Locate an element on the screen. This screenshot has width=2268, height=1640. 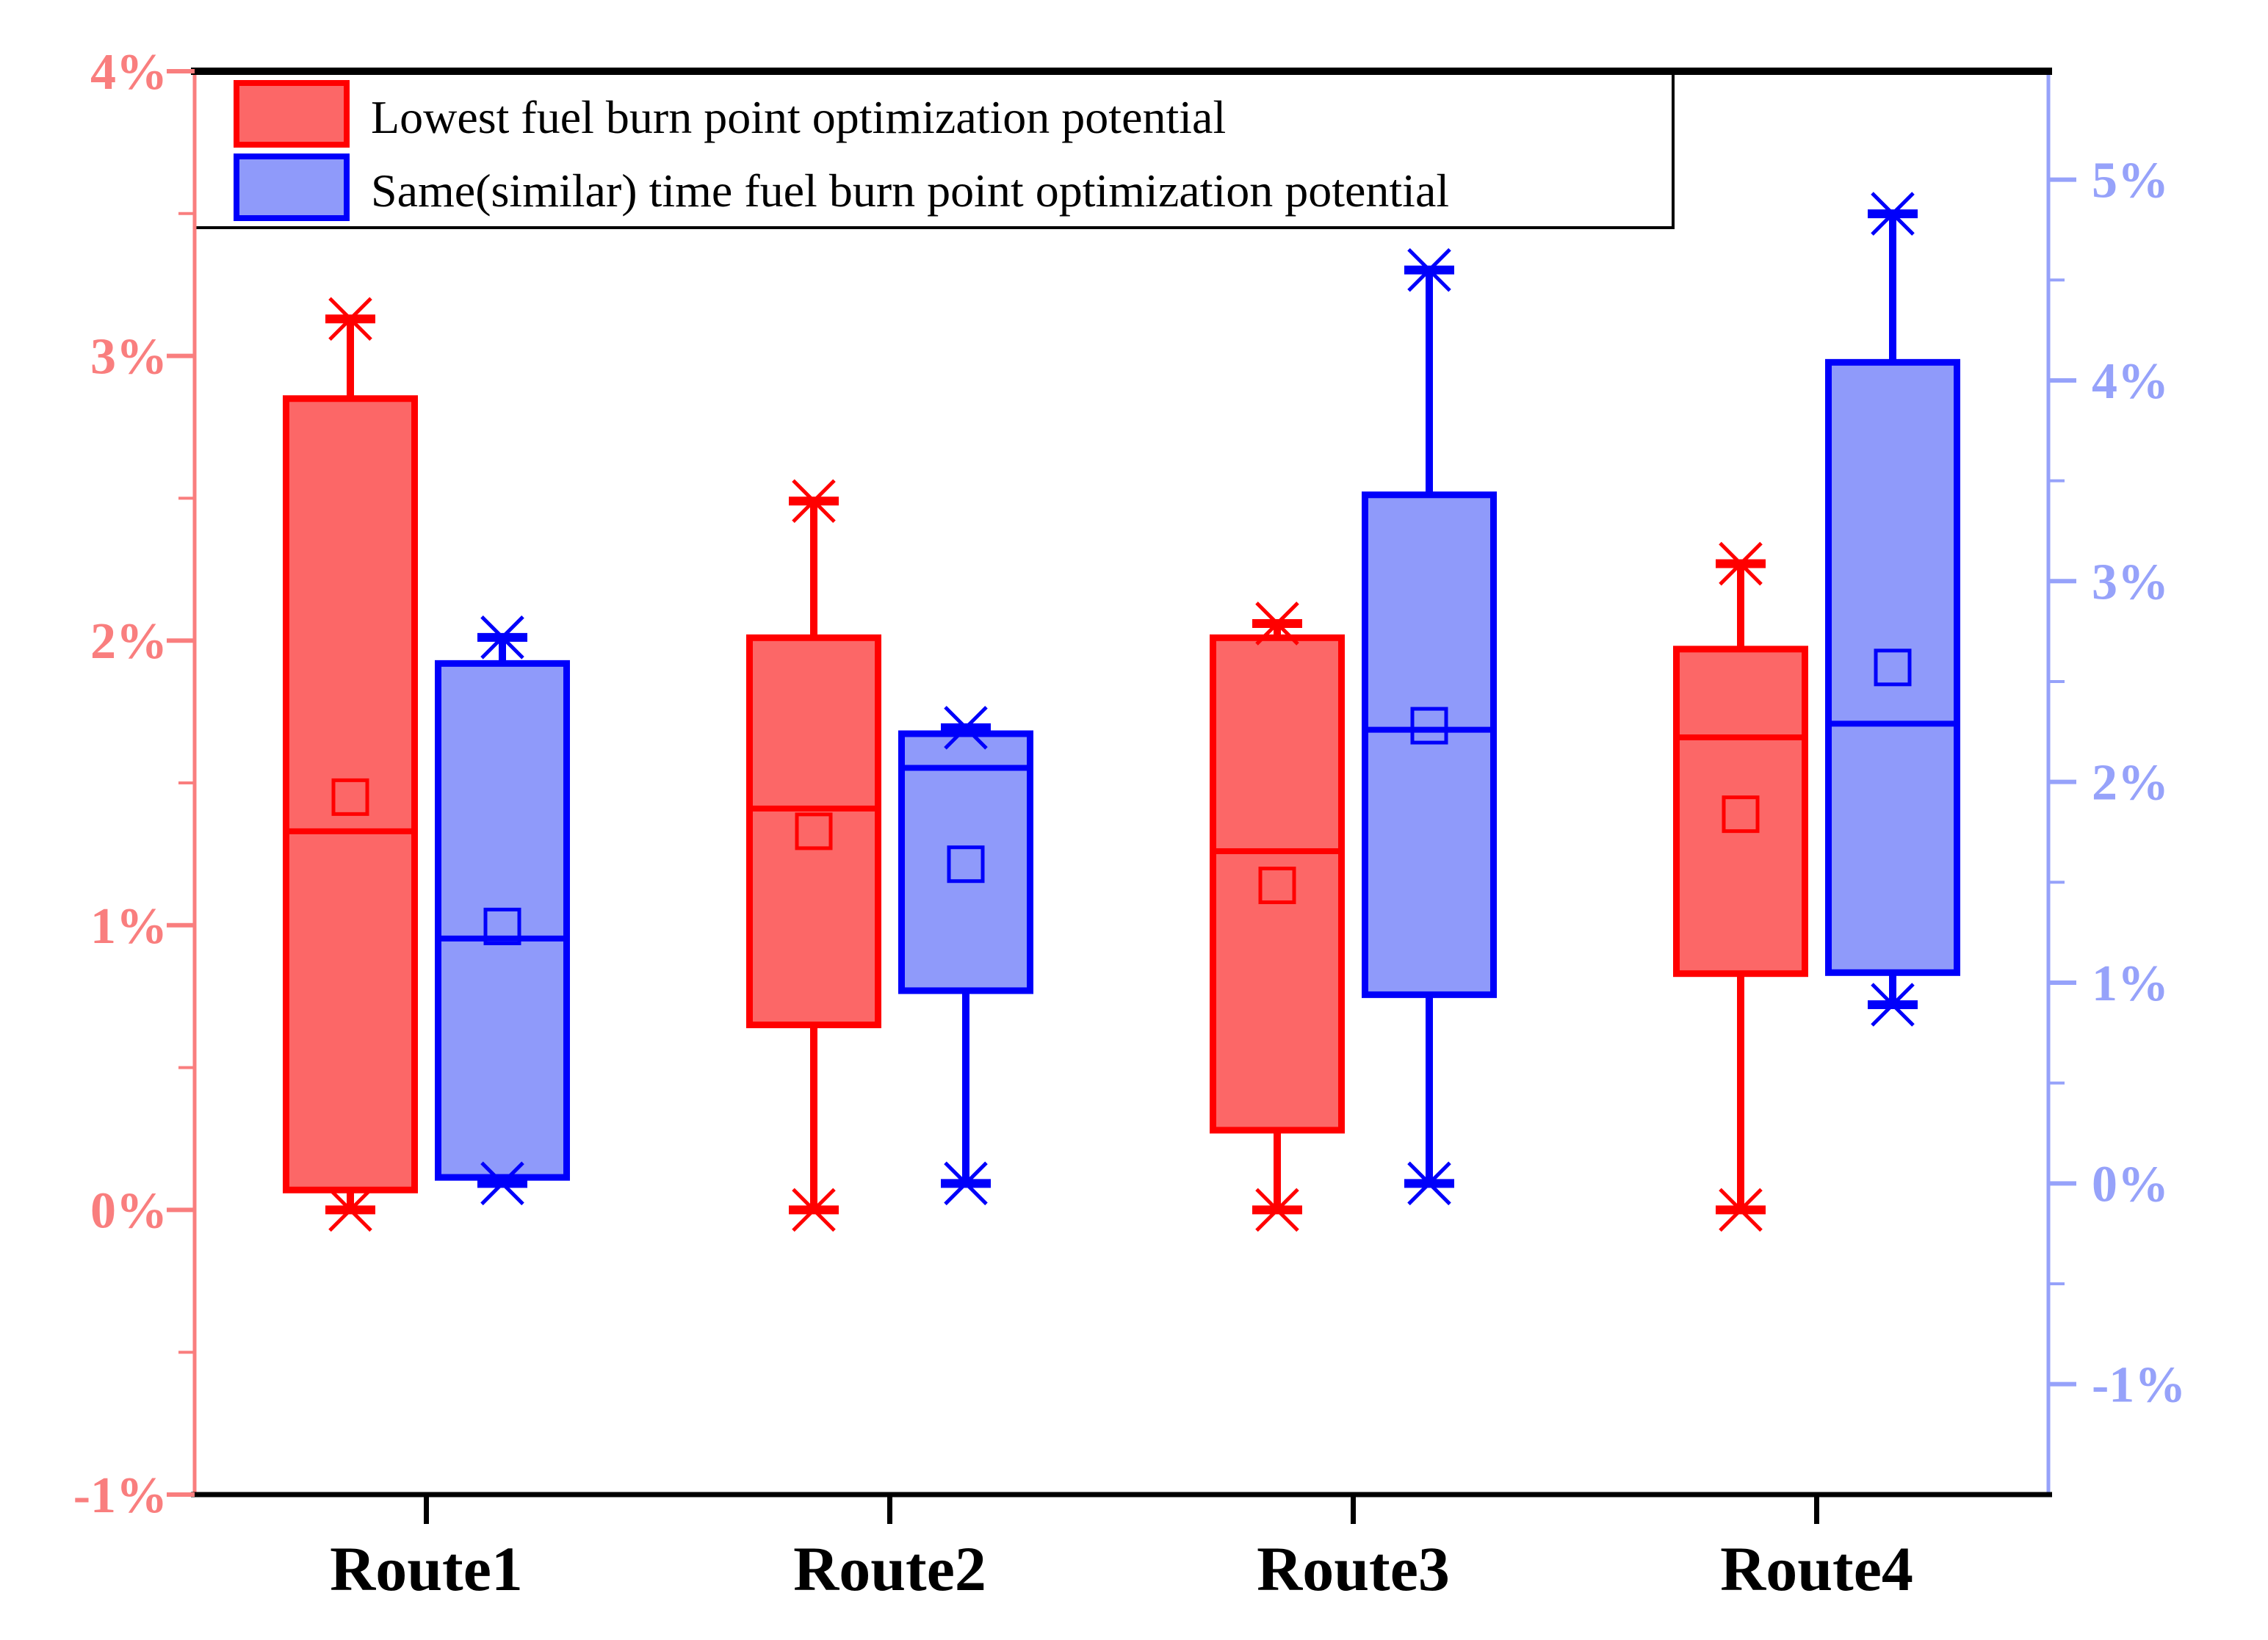
series-red-route2-mean-marker is located at coordinates (814, 831).